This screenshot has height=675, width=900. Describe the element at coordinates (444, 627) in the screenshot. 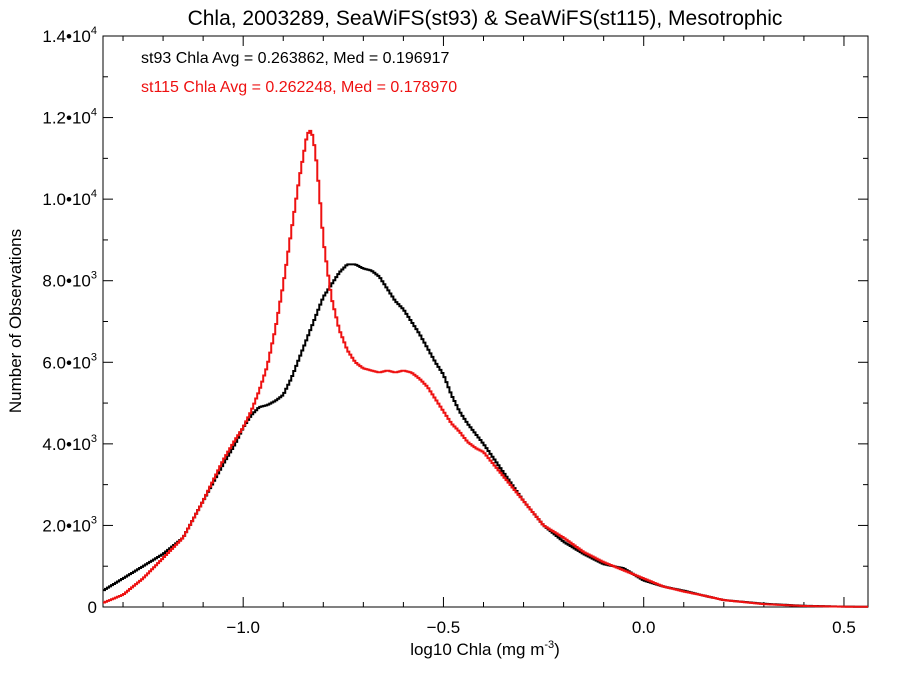

I see `x-tick-label: −0.5` at that location.